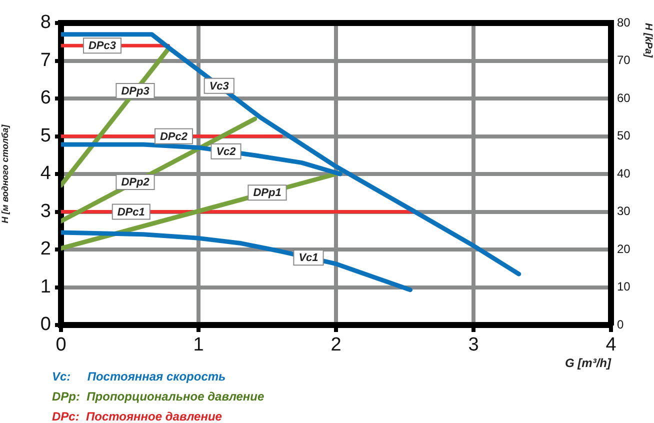 This screenshot has width=654, height=423. I want to click on series-label: Vc2, so click(226, 152).